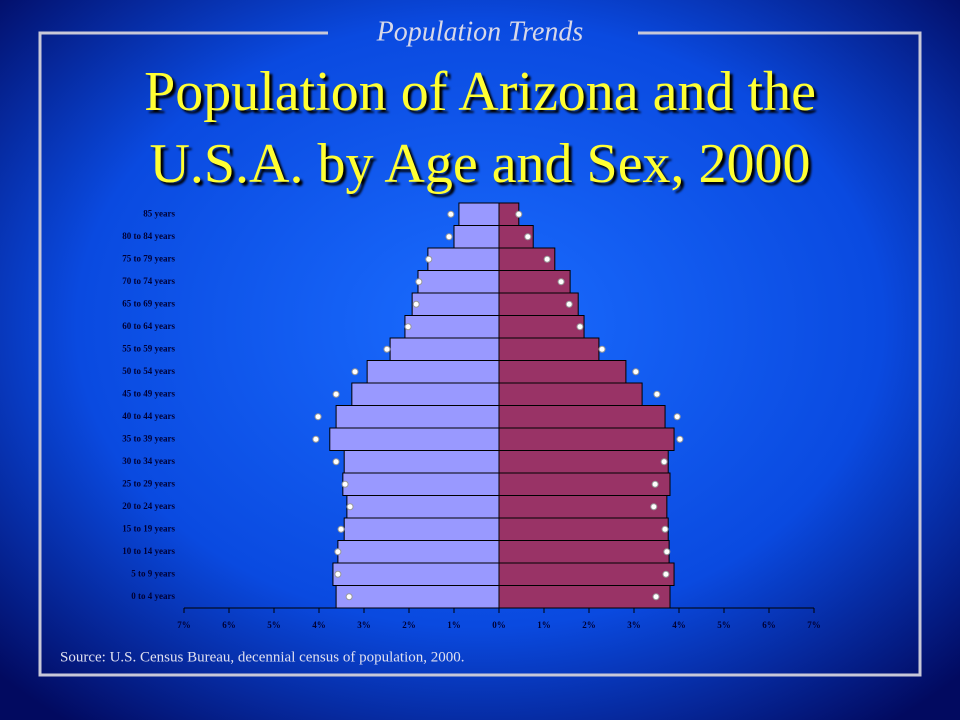 The height and width of the screenshot is (720, 960). What do you see at coordinates (148, 551) in the screenshot?
I see `y-tick-label: 10 to 14 years` at bounding box center [148, 551].